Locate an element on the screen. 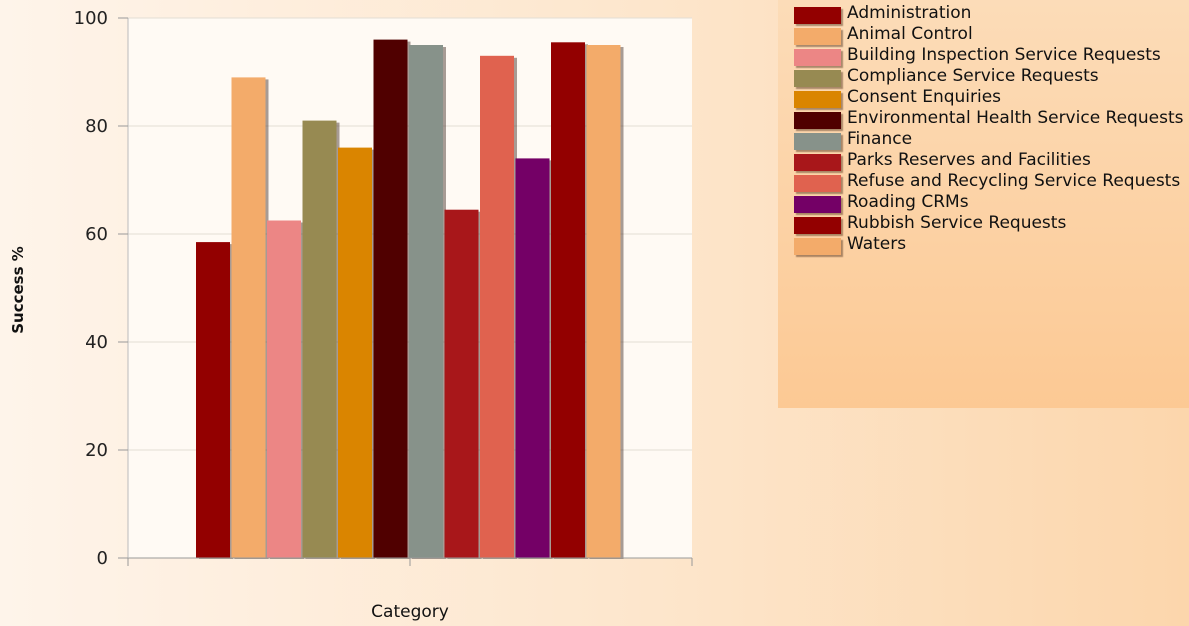 This screenshot has width=1189, height=626. y-tick-labels: 0 20 40 60 80 100 is located at coordinates (101, 288).